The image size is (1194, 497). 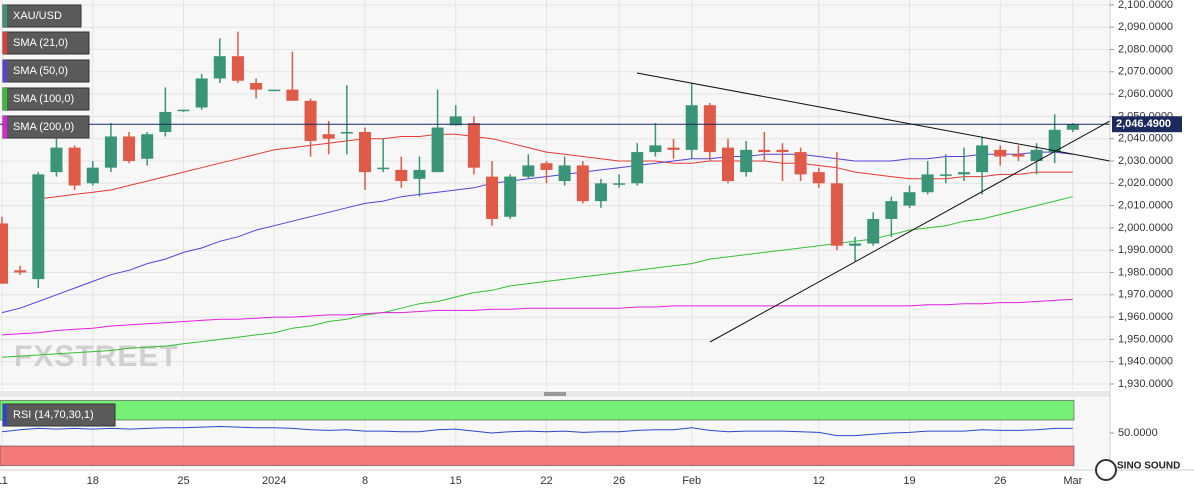 I want to click on x-tick-label: 19, so click(x=909, y=481).